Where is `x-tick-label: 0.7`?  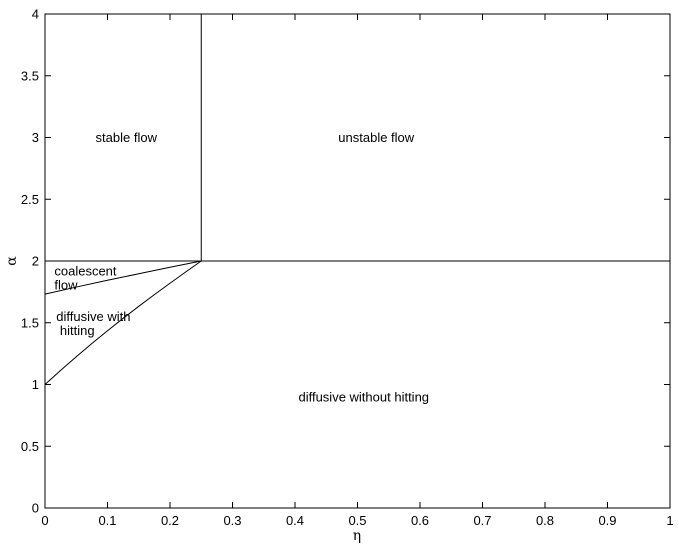
x-tick-label: 0.7 is located at coordinates (482, 520).